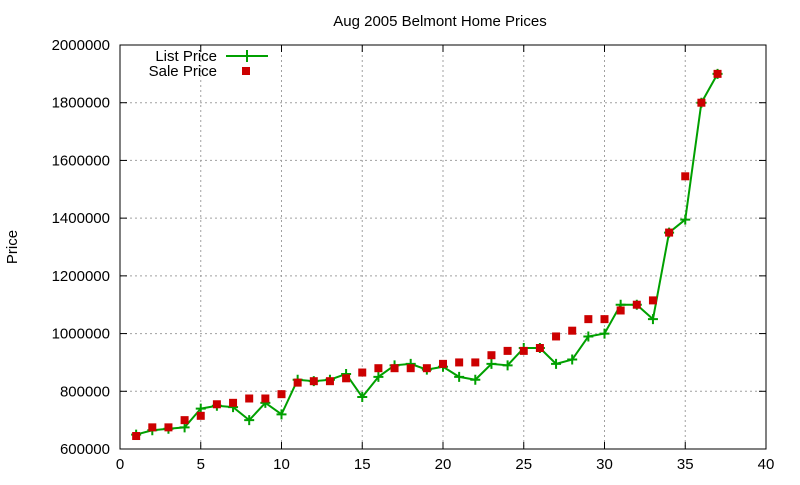 Image resolution: width=800 pixels, height=485 pixels. Describe the element at coordinates (120, 464) in the screenshot. I see `x-tick-label: 0` at that location.